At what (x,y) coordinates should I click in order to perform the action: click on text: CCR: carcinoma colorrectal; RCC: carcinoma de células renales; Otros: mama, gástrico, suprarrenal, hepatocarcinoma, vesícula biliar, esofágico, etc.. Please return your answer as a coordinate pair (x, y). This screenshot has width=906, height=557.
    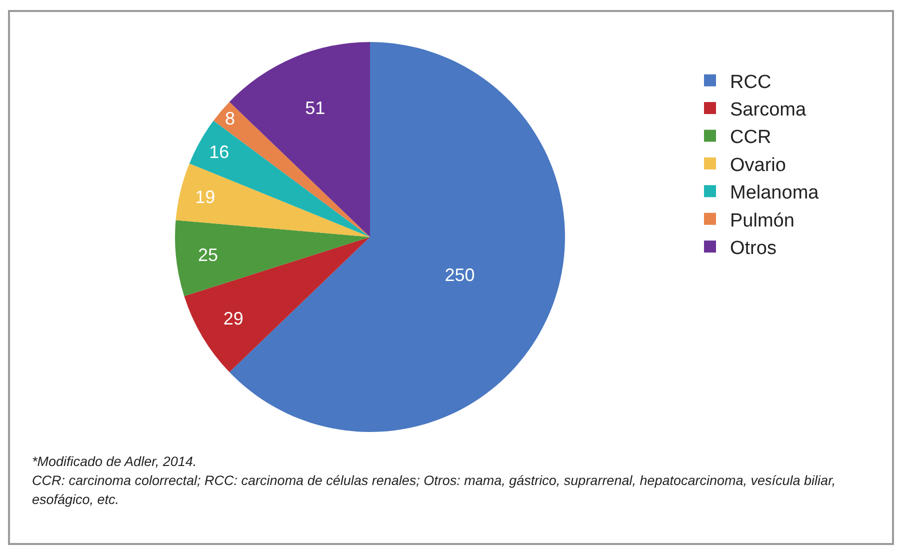
    Looking at the image, I should click on (434, 490).